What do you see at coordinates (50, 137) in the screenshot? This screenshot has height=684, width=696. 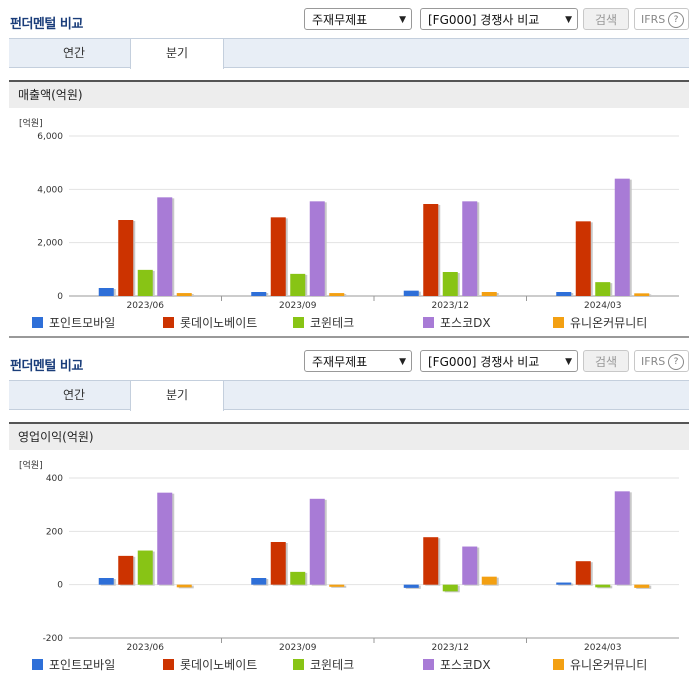 I see `y-tick-label: 6,000` at bounding box center [50, 137].